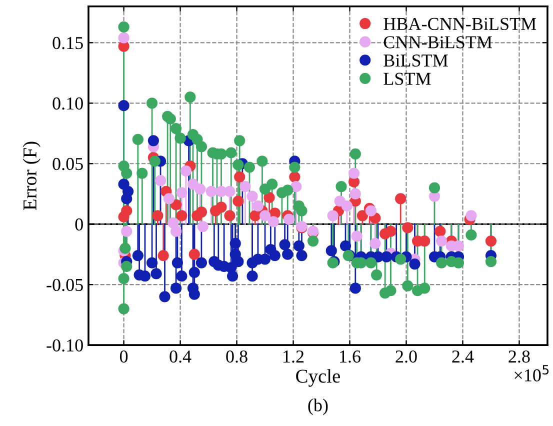  I want to click on x-tick-label: 1.2, so click(294, 356).